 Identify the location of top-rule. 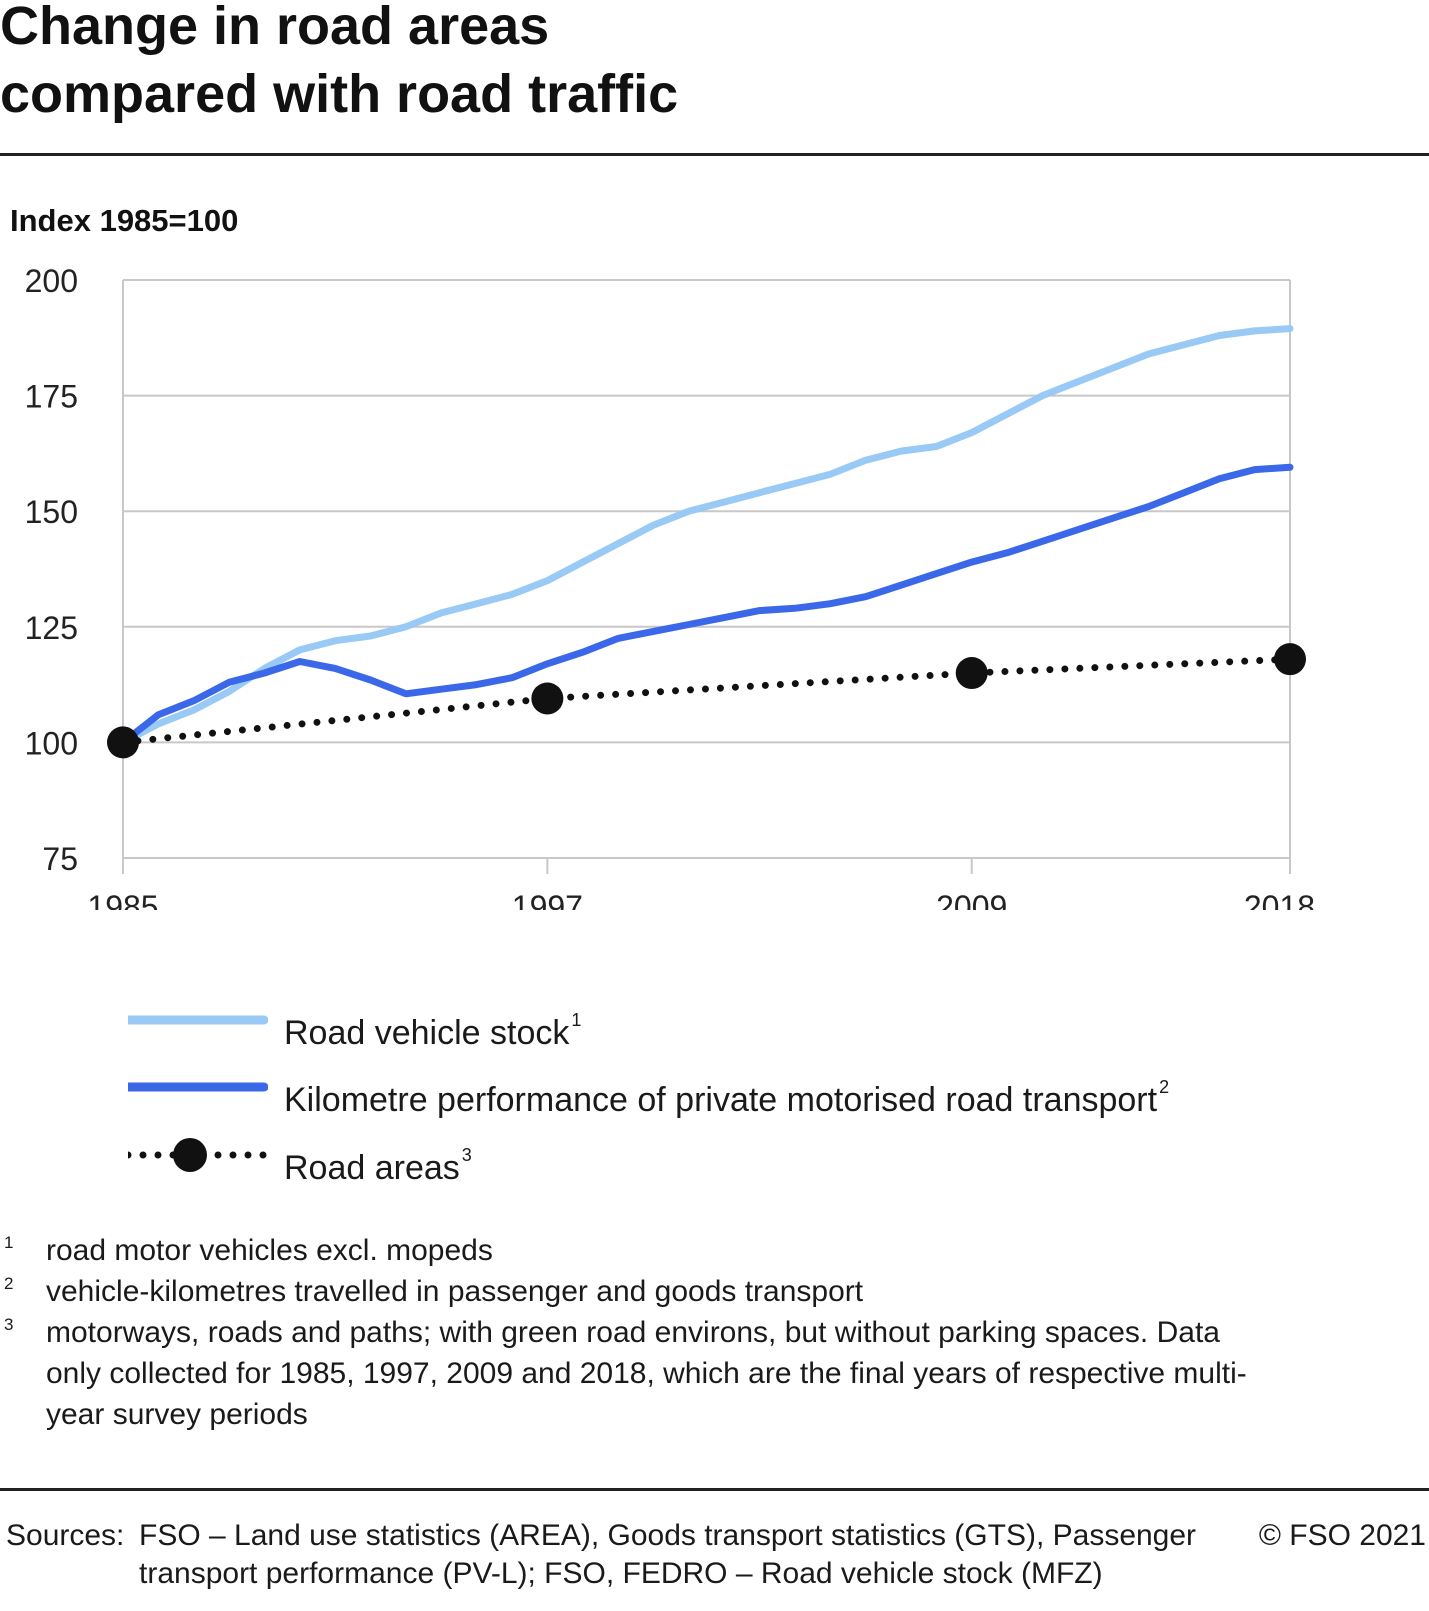
(714, 154).